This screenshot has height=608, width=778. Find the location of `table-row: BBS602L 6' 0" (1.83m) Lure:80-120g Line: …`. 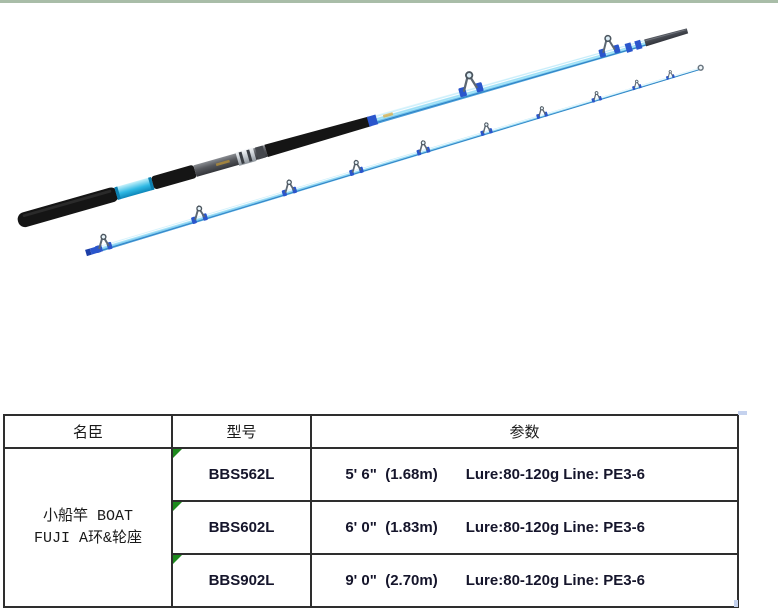

table-row: BBS602L 6' 0" (1.83m) Lure:80-120g Line: … is located at coordinates (371, 527).